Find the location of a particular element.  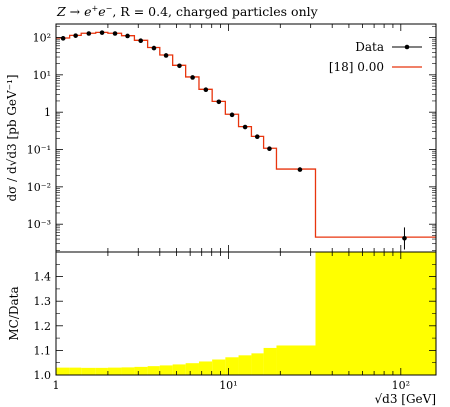

x-tick-label: 10² is located at coordinates (401, 385).